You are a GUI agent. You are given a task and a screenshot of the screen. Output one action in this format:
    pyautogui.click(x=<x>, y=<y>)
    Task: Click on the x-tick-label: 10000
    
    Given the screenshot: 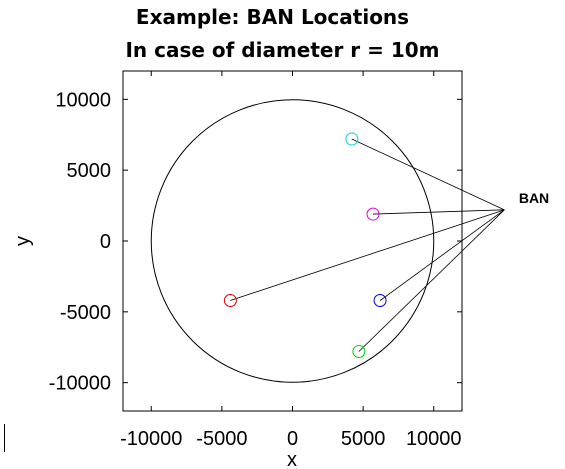 What is the action you would take?
    pyautogui.click(x=434, y=439)
    